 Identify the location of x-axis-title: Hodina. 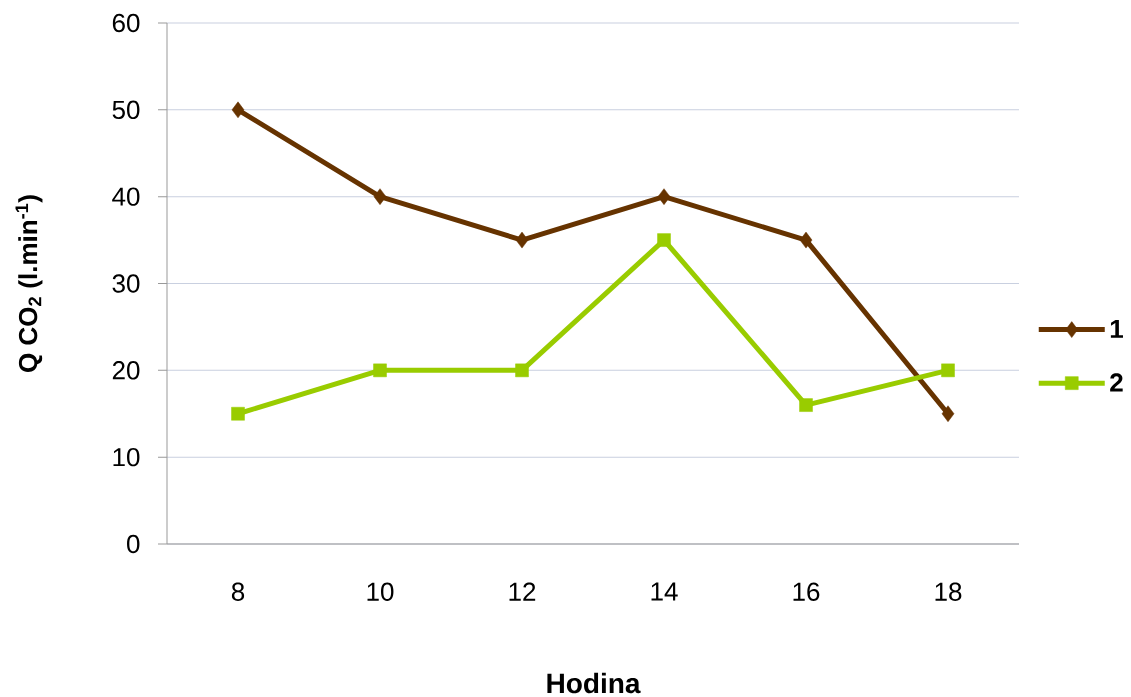
(594, 683).